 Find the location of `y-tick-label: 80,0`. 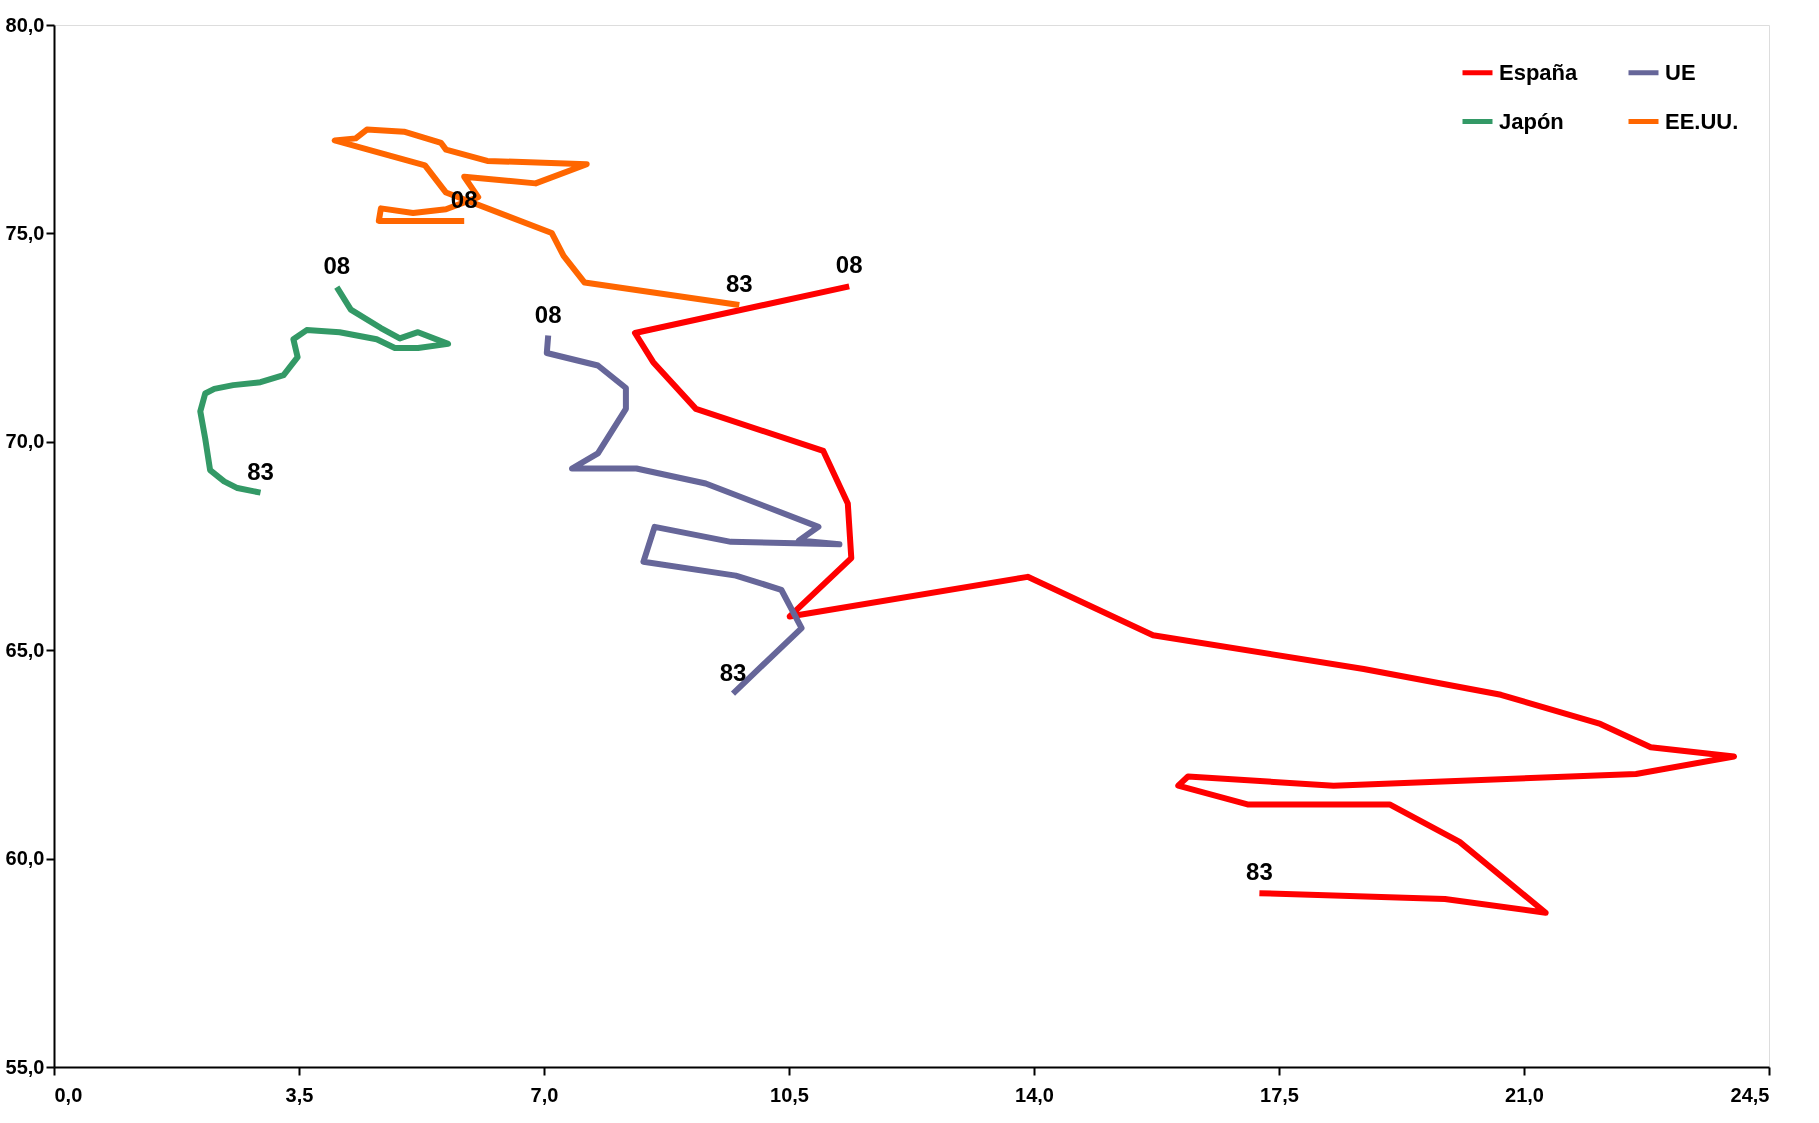

y-tick-label: 80,0 is located at coordinates (25, 24).